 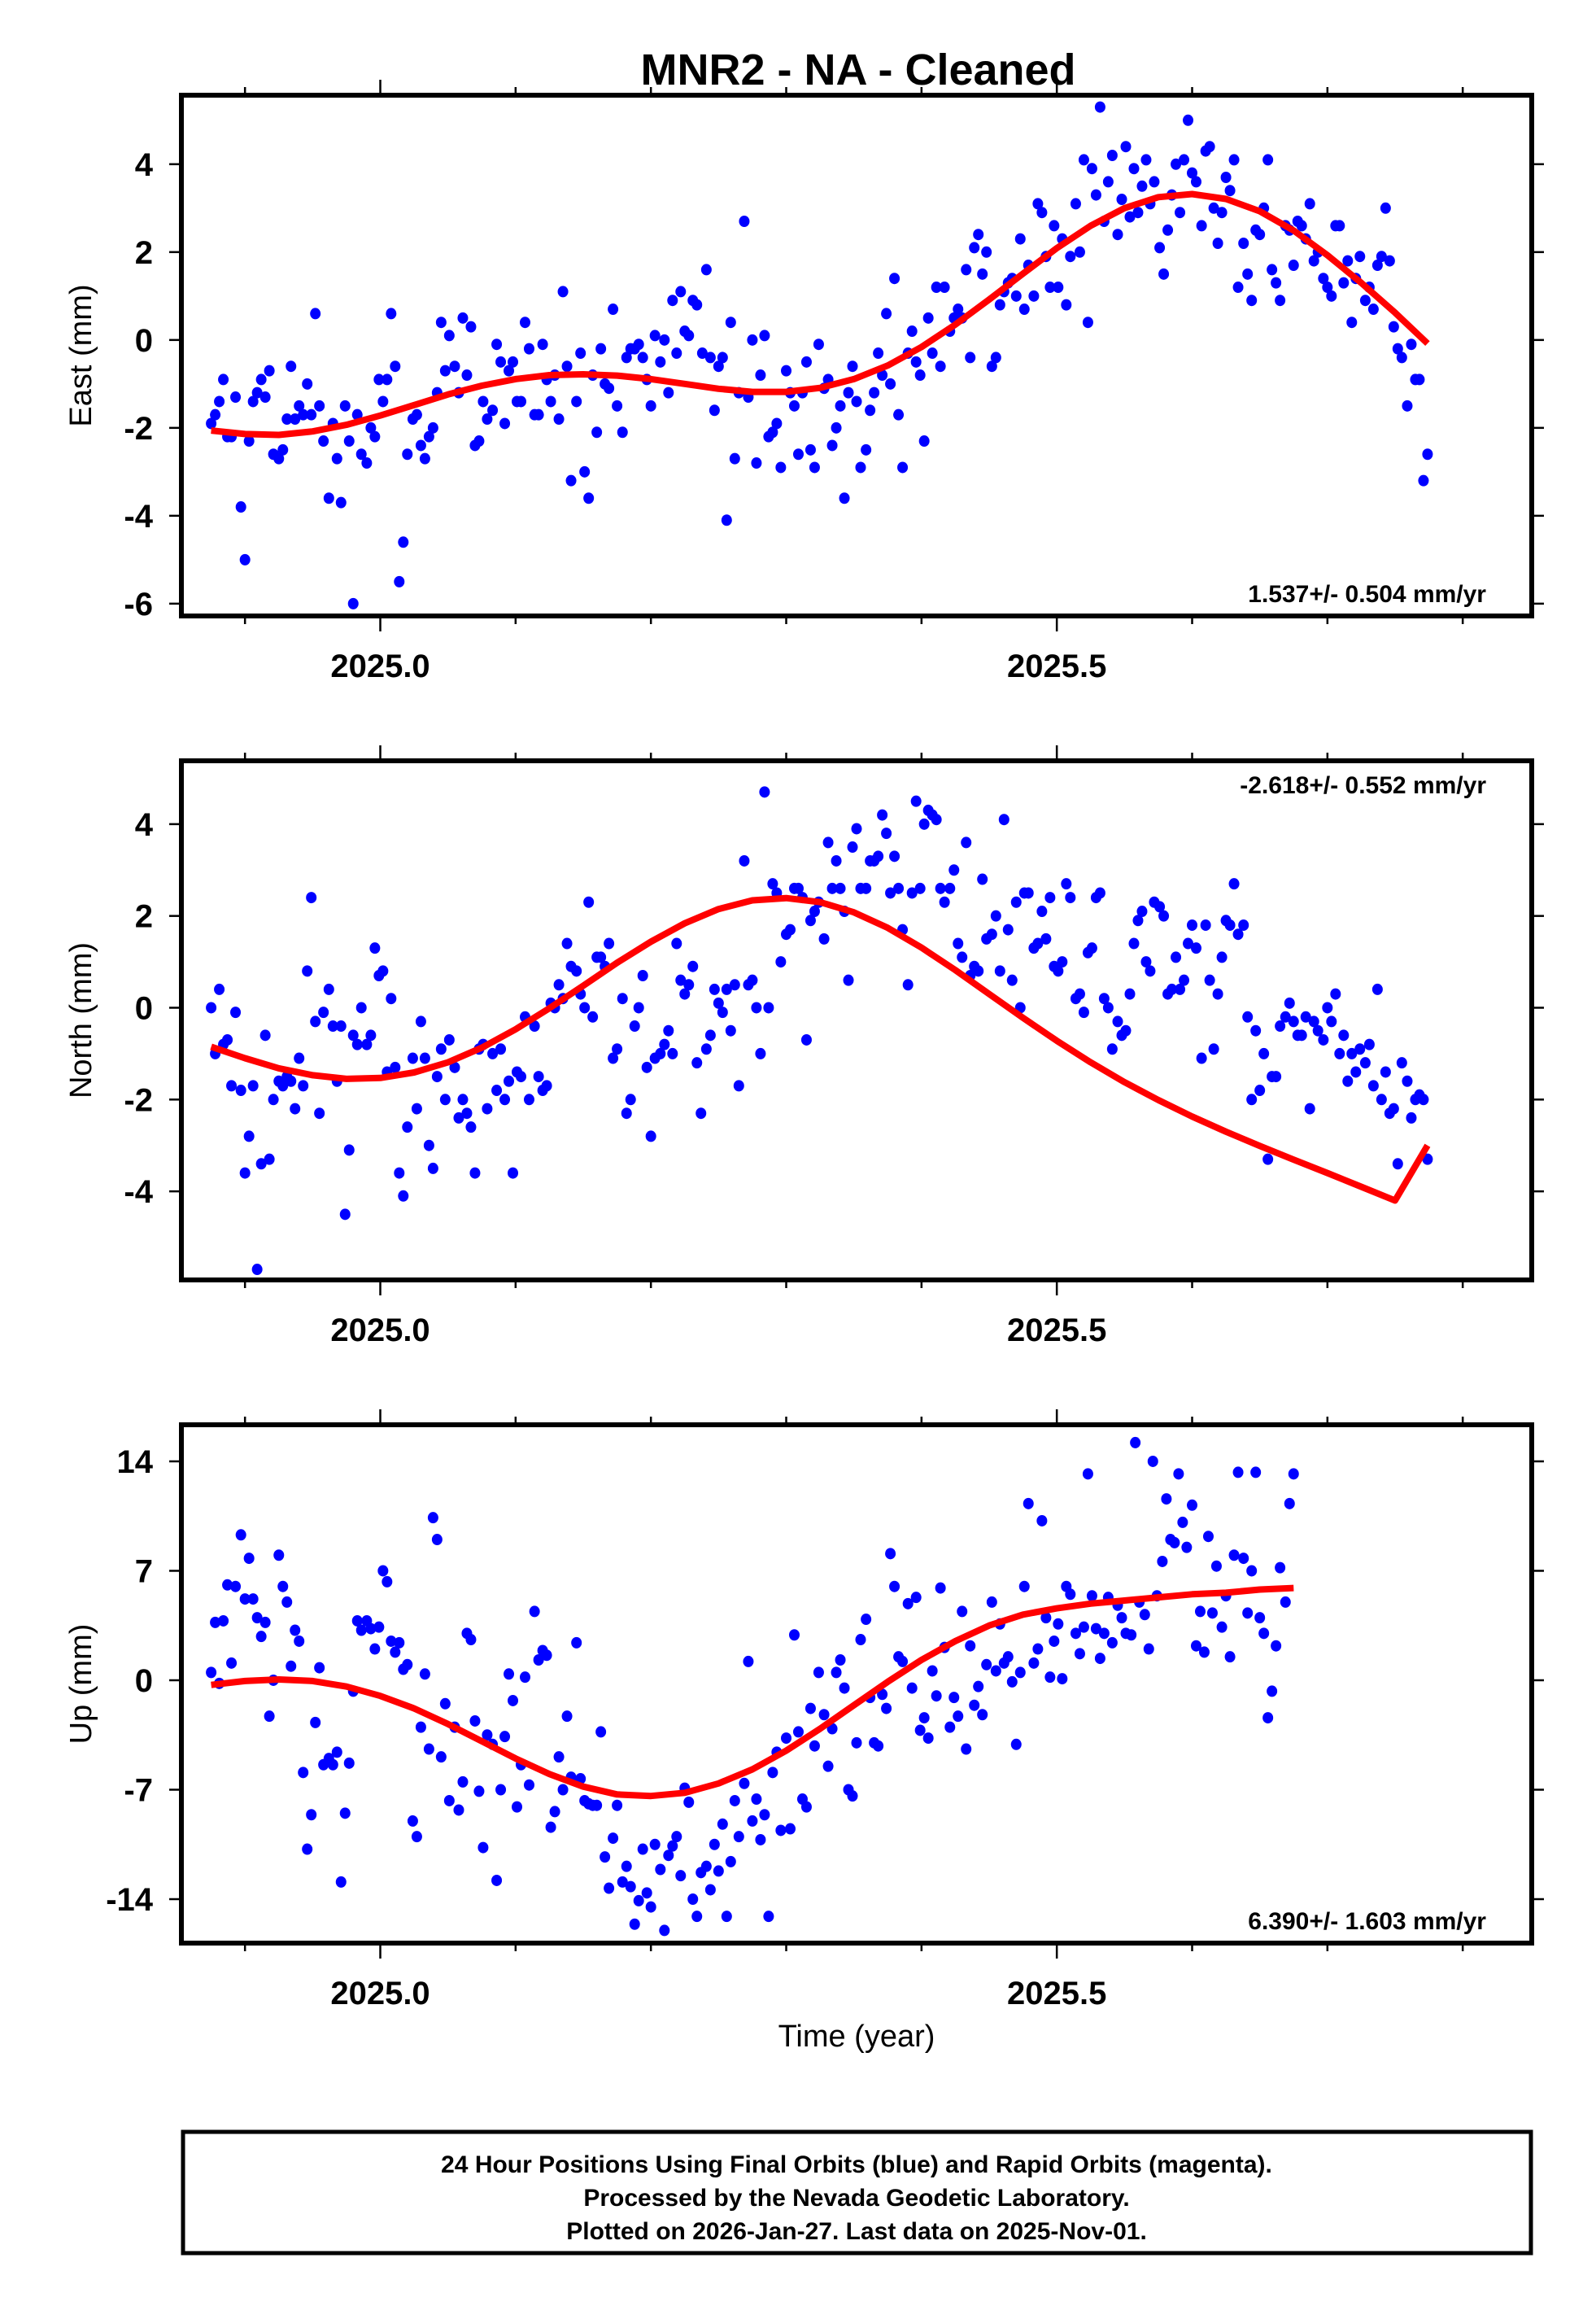 What do you see at coordinates (144, 825) in the screenshot?
I see `y-tick-label: 4` at bounding box center [144, 825].